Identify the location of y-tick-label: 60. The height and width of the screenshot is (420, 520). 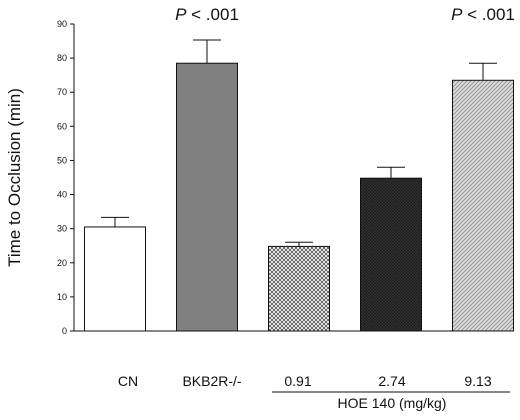
(62, 126).